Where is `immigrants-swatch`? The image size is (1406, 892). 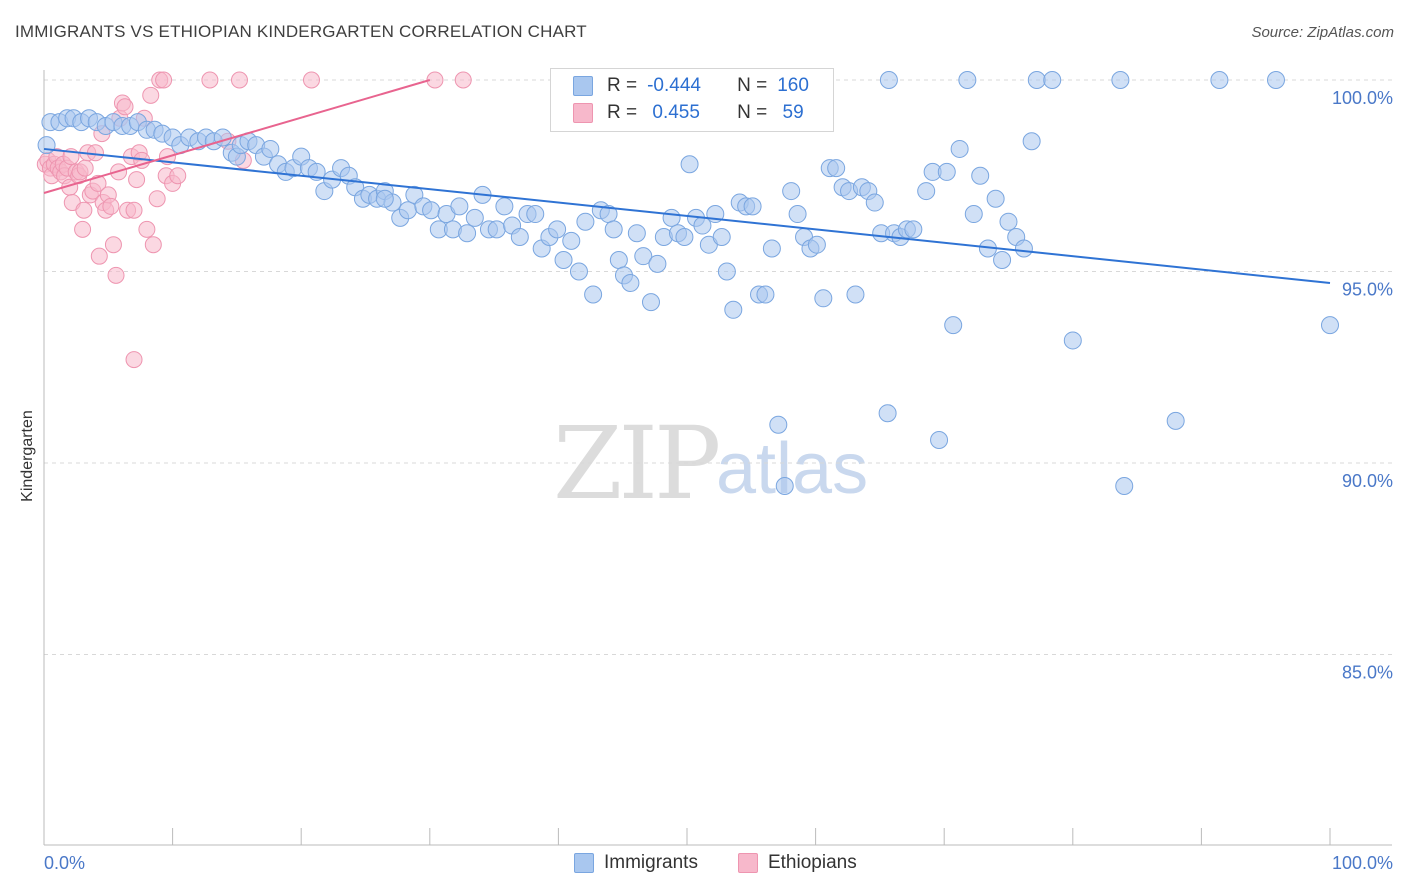
immigrants-swatch is located at coordinates (583, 86).